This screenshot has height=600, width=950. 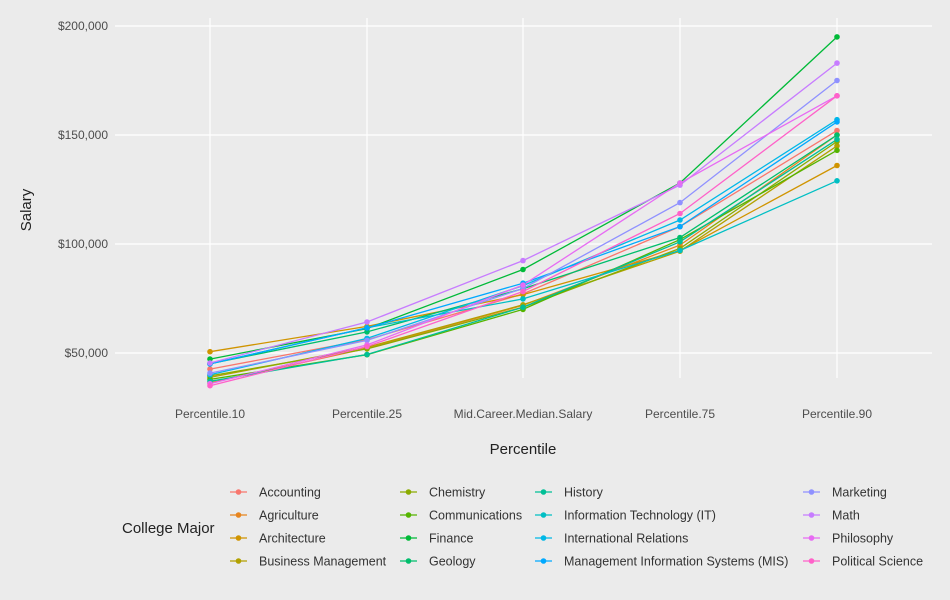 What do you see at coordinates (290, 493) in the screenshot?
I see `legend-label: Accounting` at bounding box center [290, 493].